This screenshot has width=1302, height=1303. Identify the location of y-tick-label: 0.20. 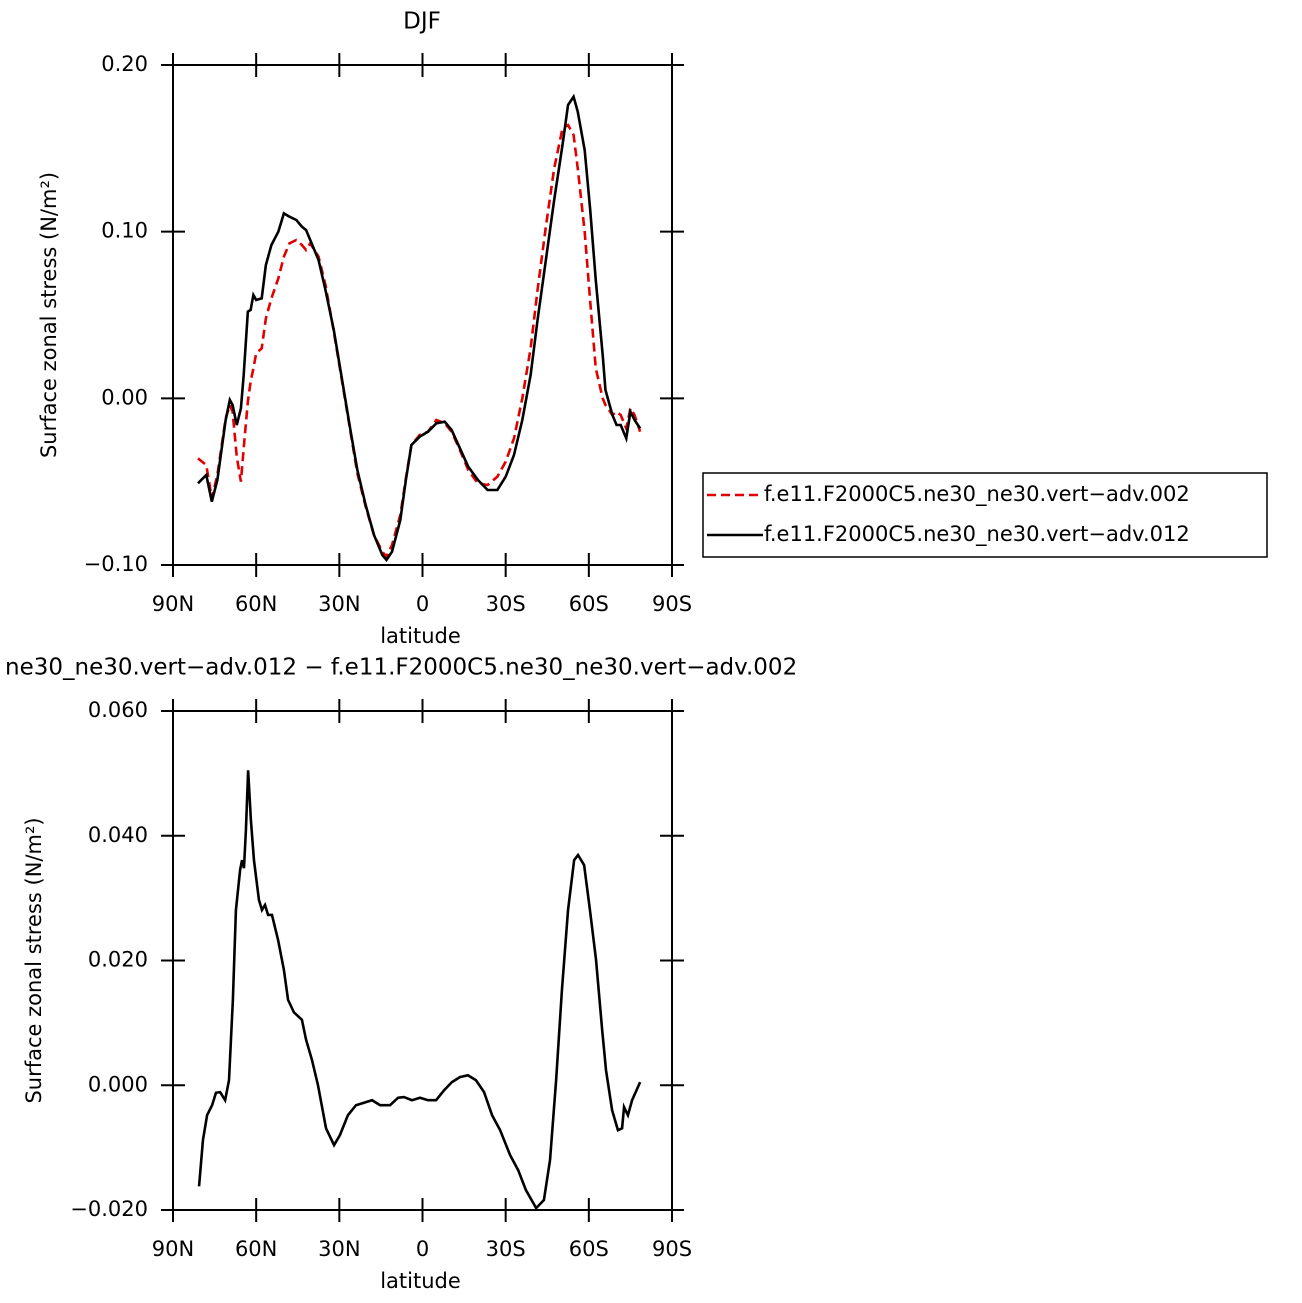
(124, 64).